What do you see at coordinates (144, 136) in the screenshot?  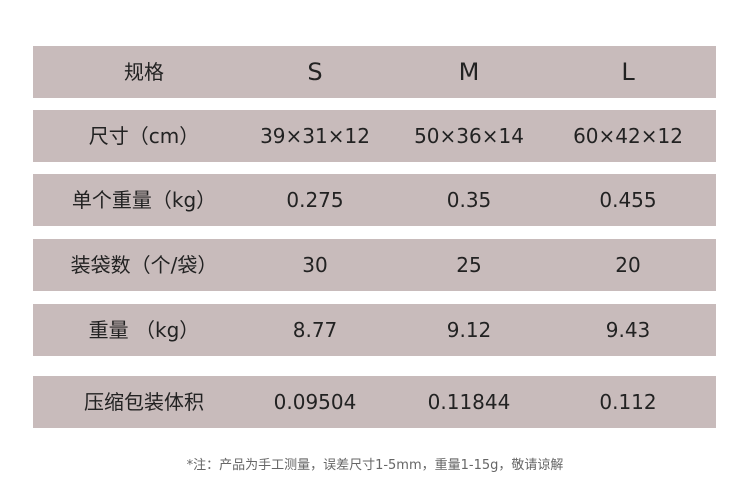 I see `table-cell: 尺寸（cm）` at bounding box center [144, 136].